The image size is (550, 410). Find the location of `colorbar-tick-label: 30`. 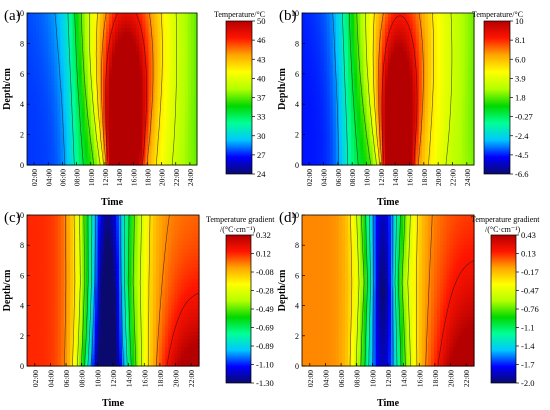

colorbar-tick-label: 30 is located at coordinates (261, 136).